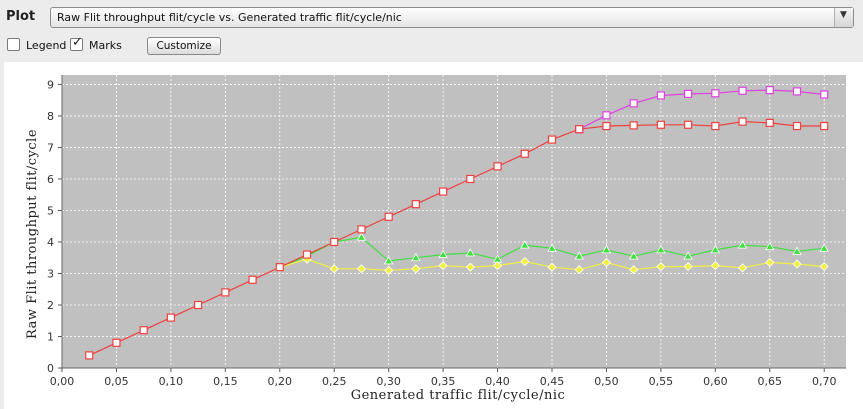  Describe the element at coordinates (552, 381) in the screenshot. I see `x-tick-label: 0,45` at that location.